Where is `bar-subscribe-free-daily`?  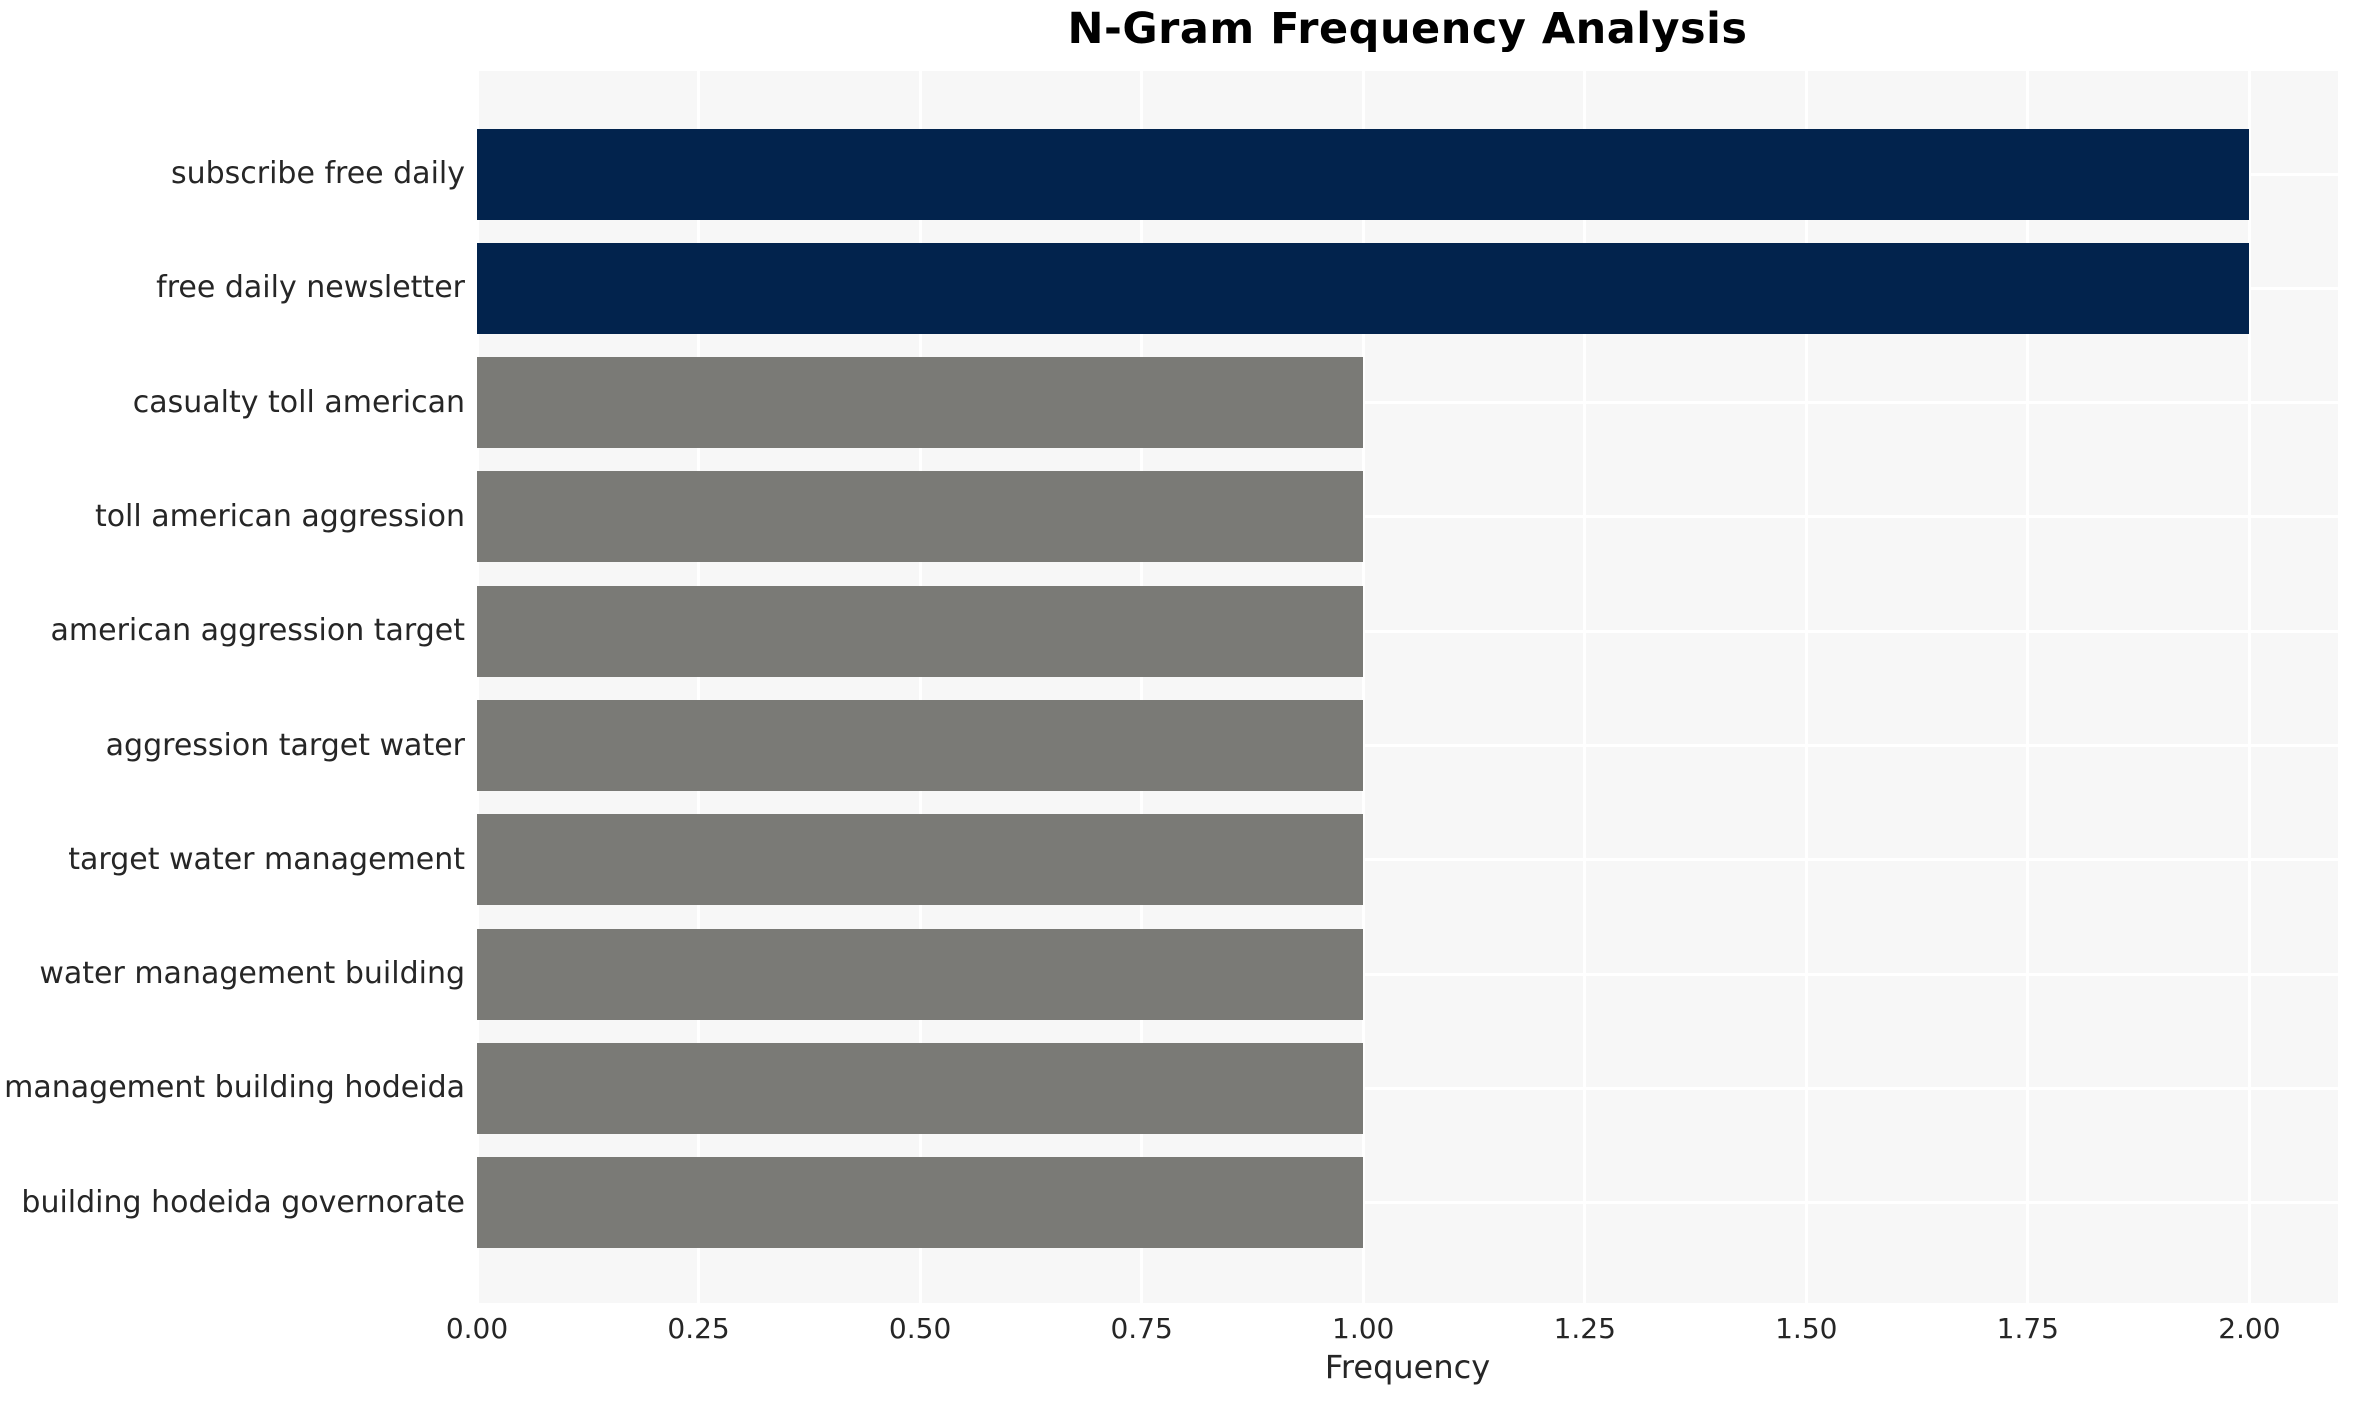 bar-subscribe-free-daily is located at coordinates (1363, 174).